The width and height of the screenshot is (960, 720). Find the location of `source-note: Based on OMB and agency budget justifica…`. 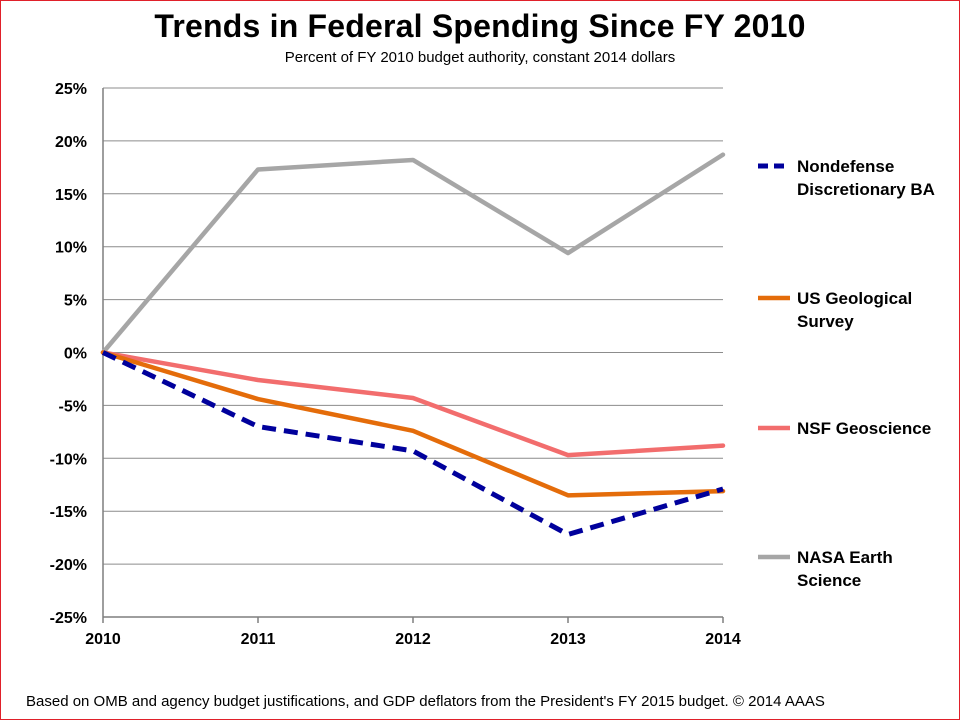

source-note: Based on OMB and agency budget justifica… is located at coordinates (425, 701).